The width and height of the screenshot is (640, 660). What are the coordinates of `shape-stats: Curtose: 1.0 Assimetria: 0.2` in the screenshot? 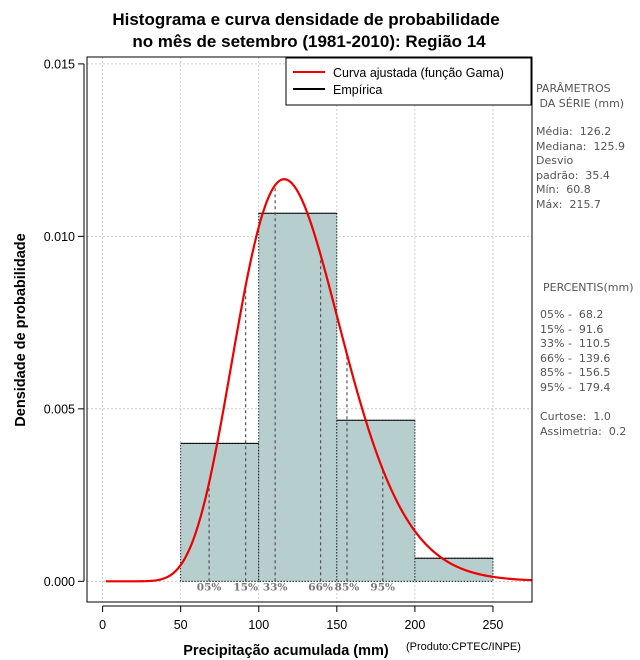 It's located at (583, 424).